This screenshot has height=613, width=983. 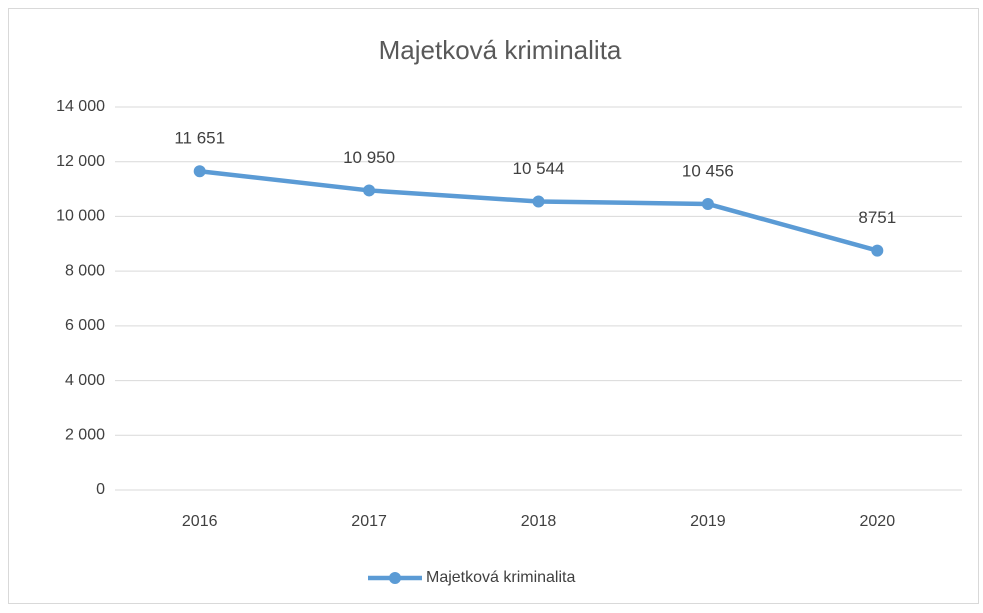 What do you see at coordinates (85, 270) in the screenshot?
I see `y-tick-label: 8 000` at bounding box center [85, 270].